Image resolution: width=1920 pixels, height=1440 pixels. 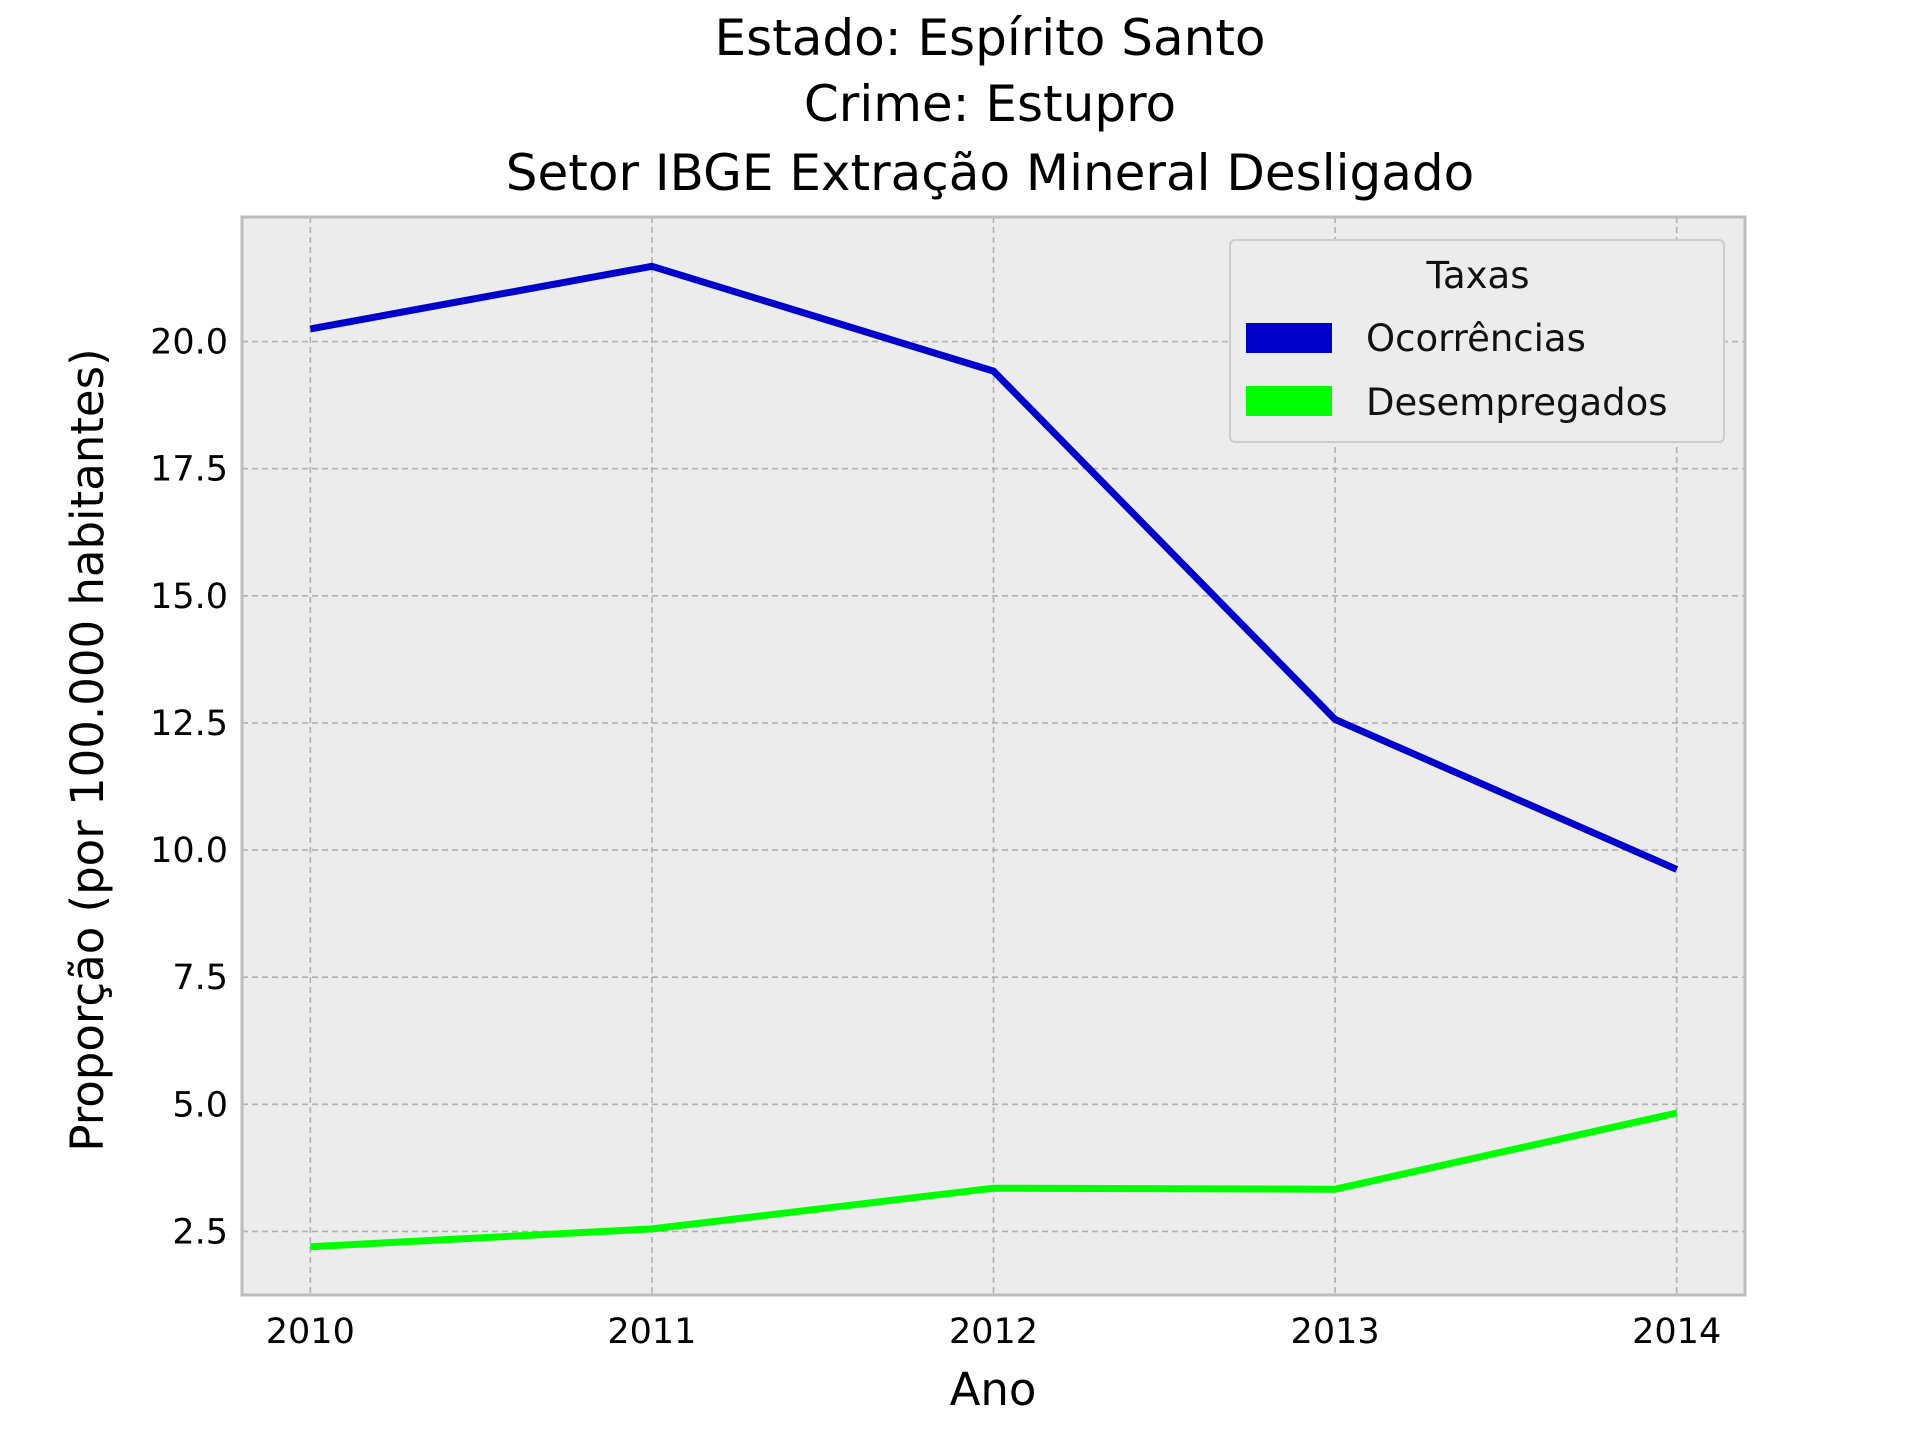 What do you see at coordinates (189, 597) in the screenshot?
I see `y-tick-label: 15.0` at bounding box center [189, 597].